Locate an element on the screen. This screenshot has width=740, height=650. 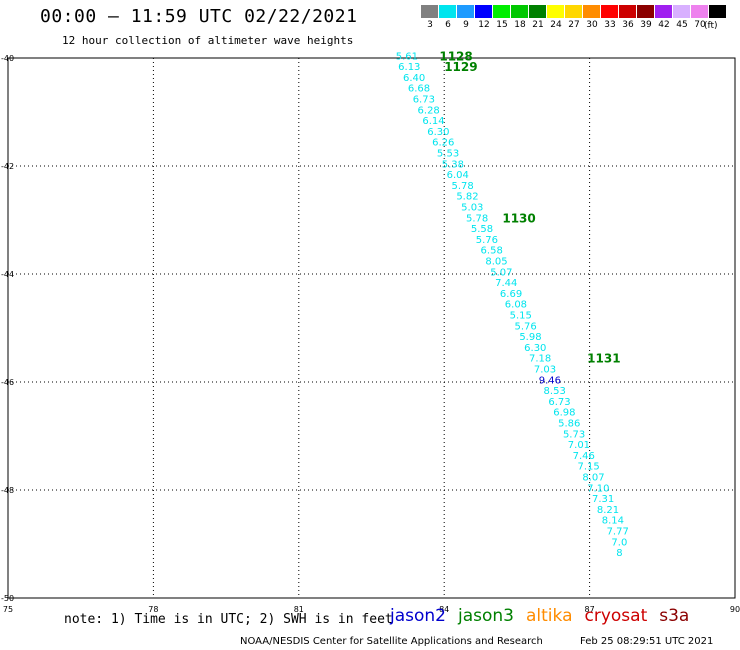
x-tick-label: 75 is located at coordinates (8, 609).